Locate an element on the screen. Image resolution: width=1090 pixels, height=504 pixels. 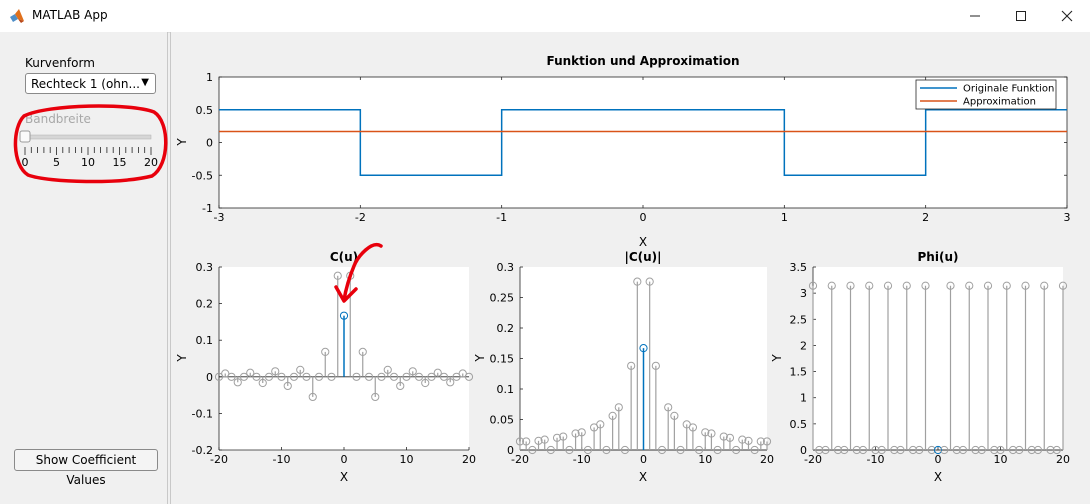
bandwidth-slider: 0 5 10 15 20 is located at coordinates (83, 150).